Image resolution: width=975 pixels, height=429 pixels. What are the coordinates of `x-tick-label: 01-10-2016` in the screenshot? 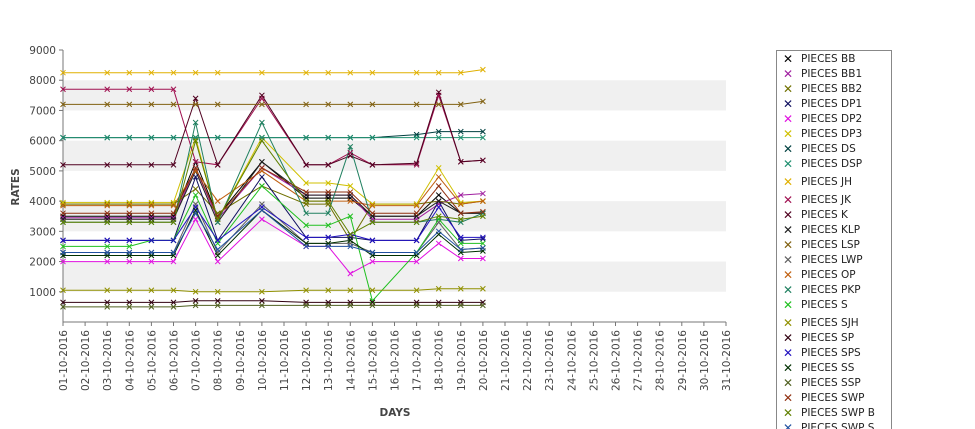 It's located at (64, 360).